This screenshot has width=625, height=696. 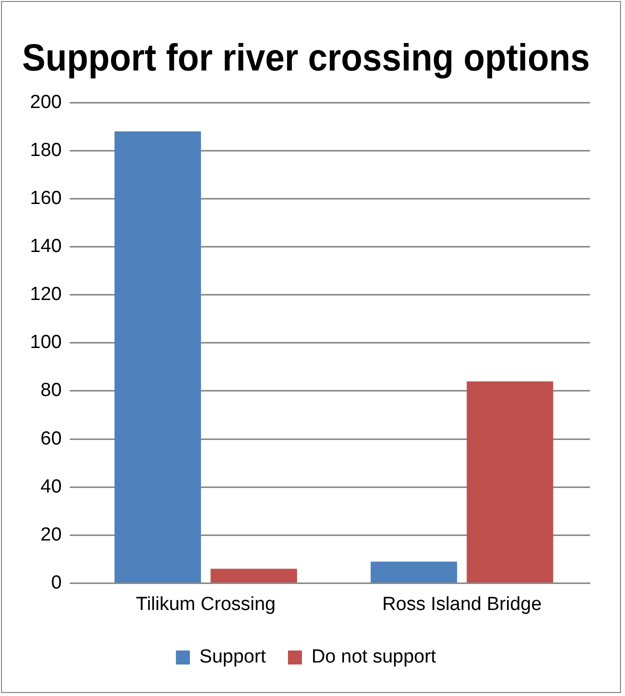 I want to click on y-tick-label: 20, so click(x=51, y=535).